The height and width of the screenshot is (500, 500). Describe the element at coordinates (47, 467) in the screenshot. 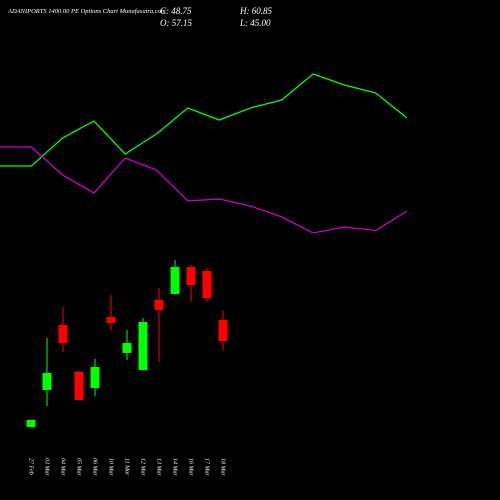

I see `x-tick-label: 03 Mar` at that location.